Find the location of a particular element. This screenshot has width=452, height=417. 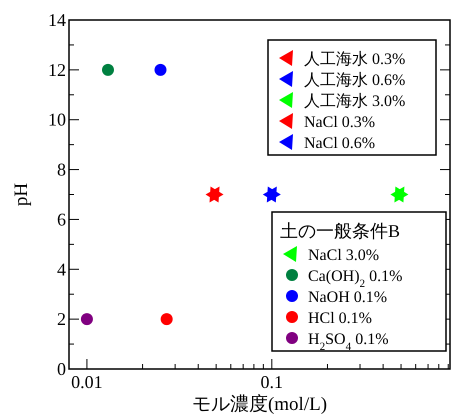

legend-item: NaCl 0.3% is located at coordinates (327, 122).